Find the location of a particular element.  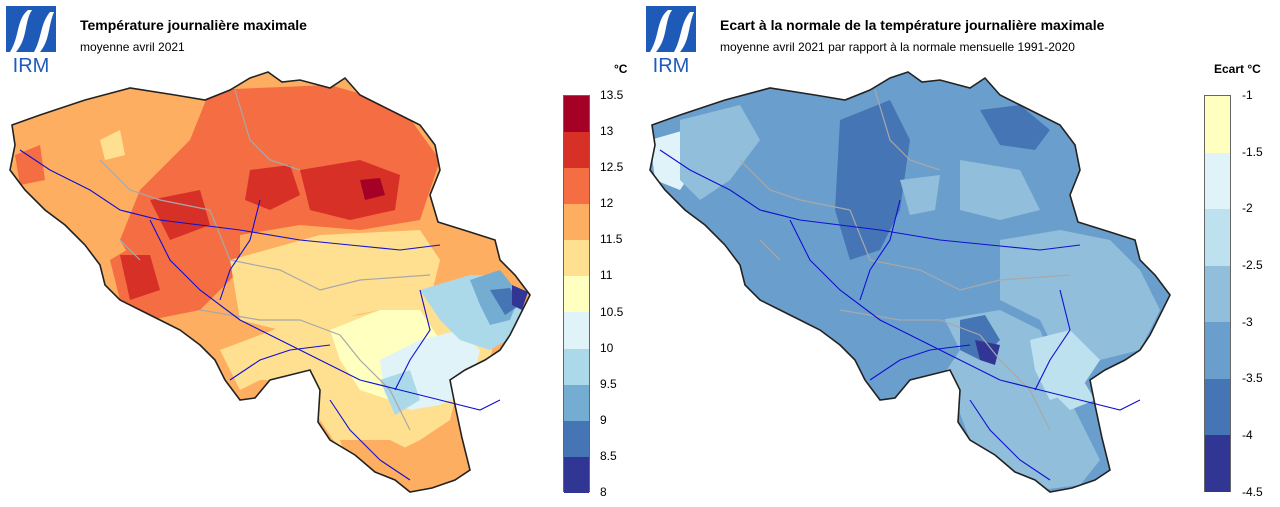

right-colorbar is located at coordinates (1217, 293).